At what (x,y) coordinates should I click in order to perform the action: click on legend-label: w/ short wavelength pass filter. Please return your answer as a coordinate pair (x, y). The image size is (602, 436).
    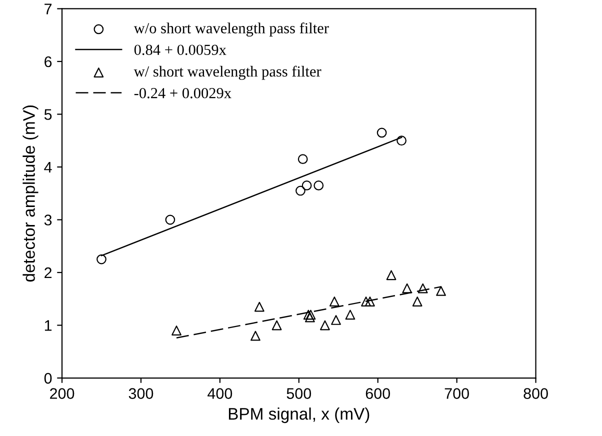
    Looking at the image, I should click on (228, 73).